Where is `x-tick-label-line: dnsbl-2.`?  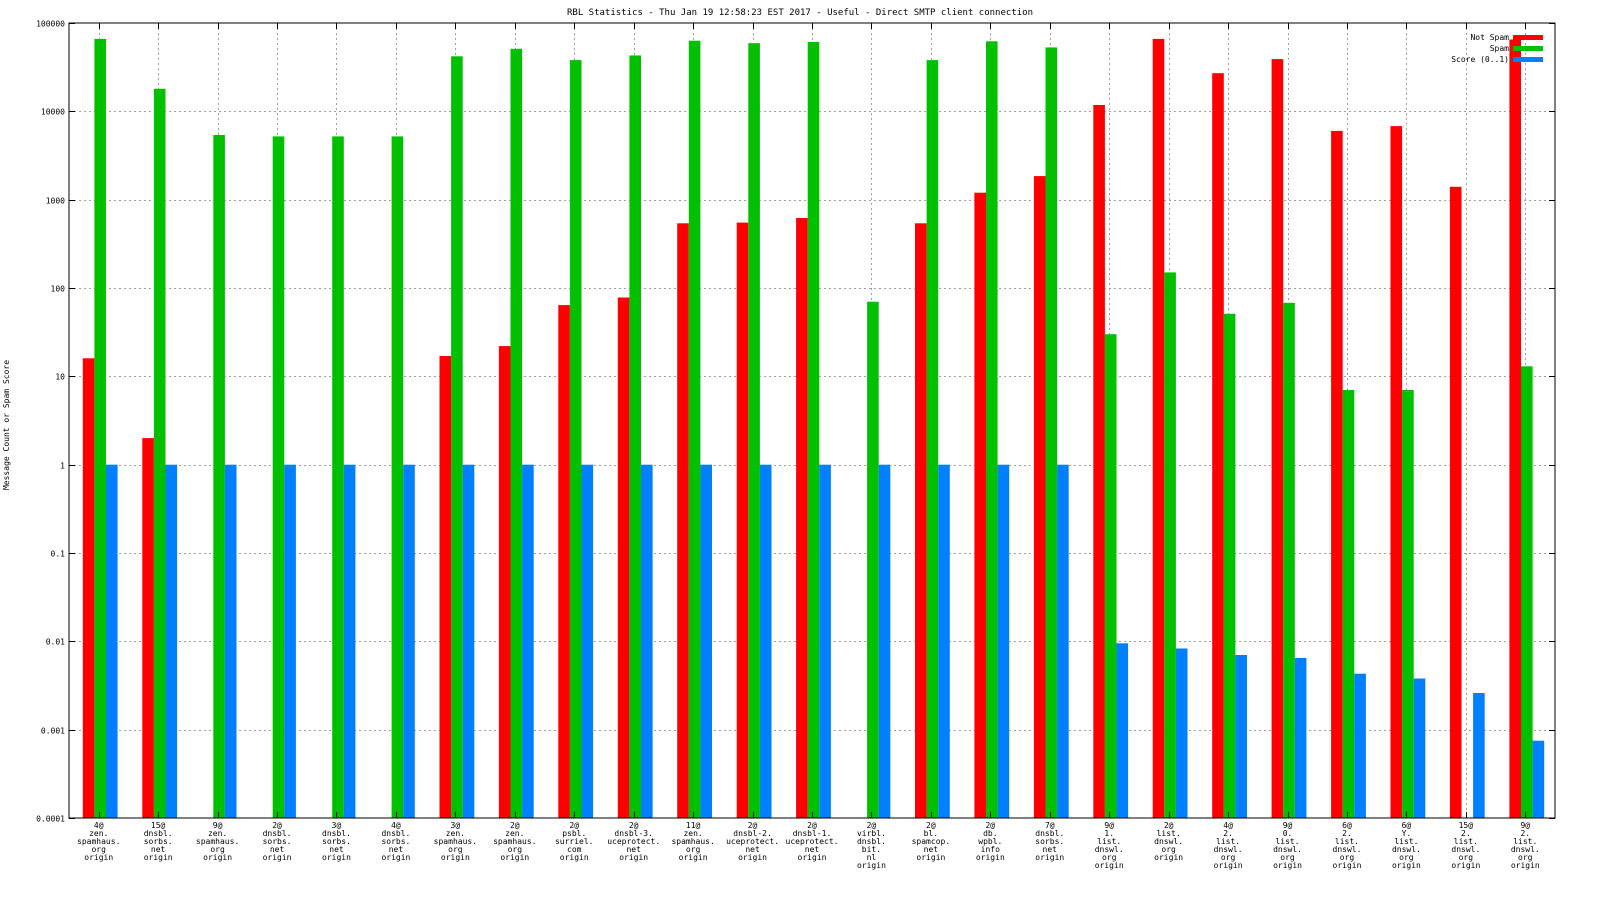
x-tick-label-line: dnsbl-2. is located at coordinates (752, 833).